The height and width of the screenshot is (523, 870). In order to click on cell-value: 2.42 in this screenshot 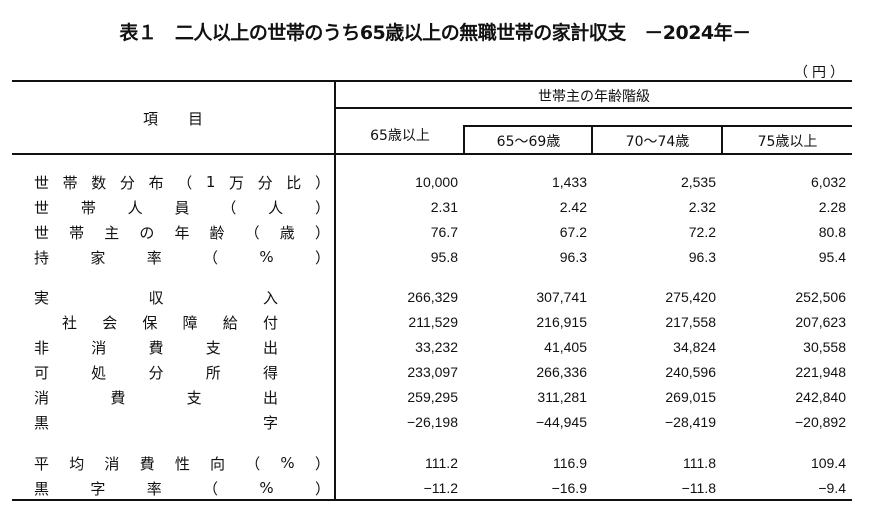, I will do `click(573, 207)`.